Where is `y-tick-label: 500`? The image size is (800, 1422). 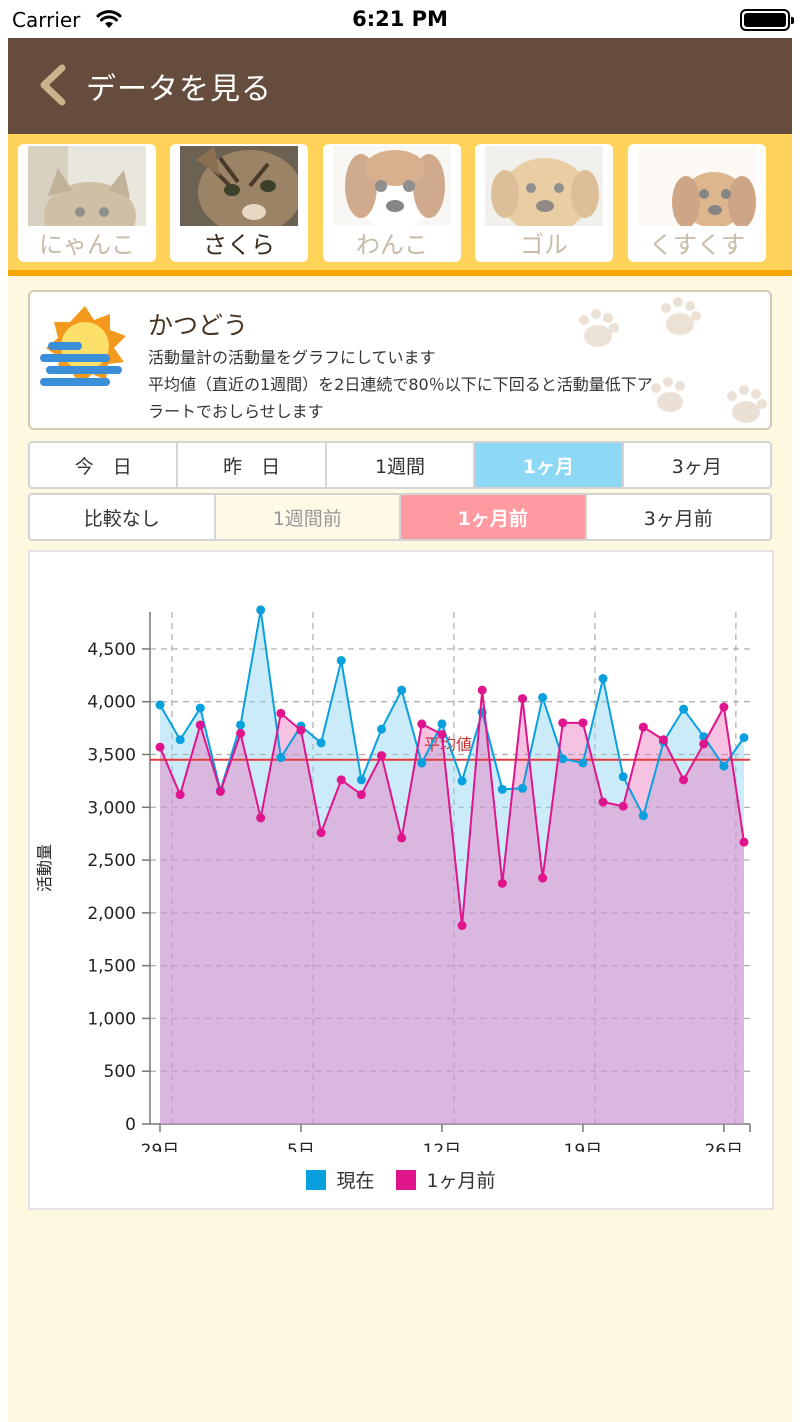 y-tick-label: 500 is located at coordinates (120, 1072).